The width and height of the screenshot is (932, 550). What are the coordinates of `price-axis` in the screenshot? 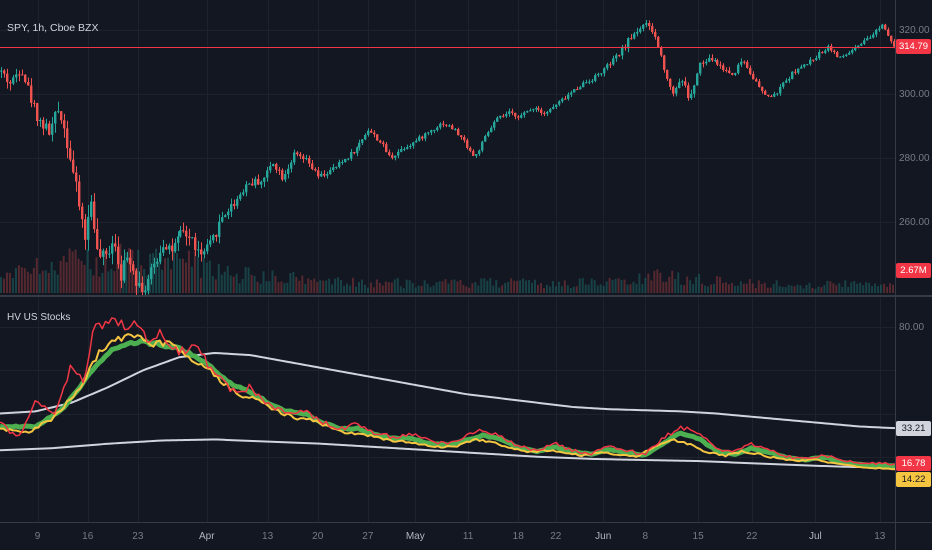 It's located at (913, 261).